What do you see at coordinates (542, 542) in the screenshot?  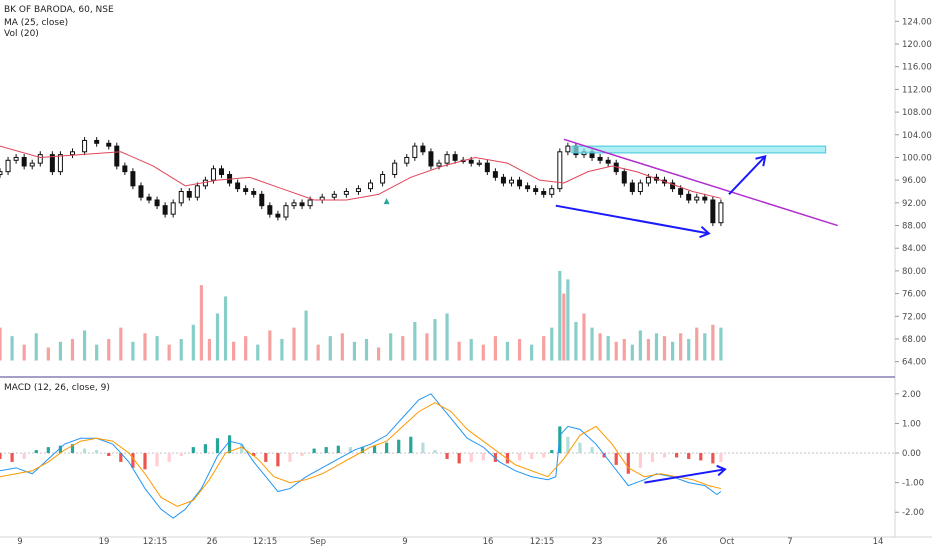 I see `time-tick-label: 12:15` at bounding box center [542, 542].